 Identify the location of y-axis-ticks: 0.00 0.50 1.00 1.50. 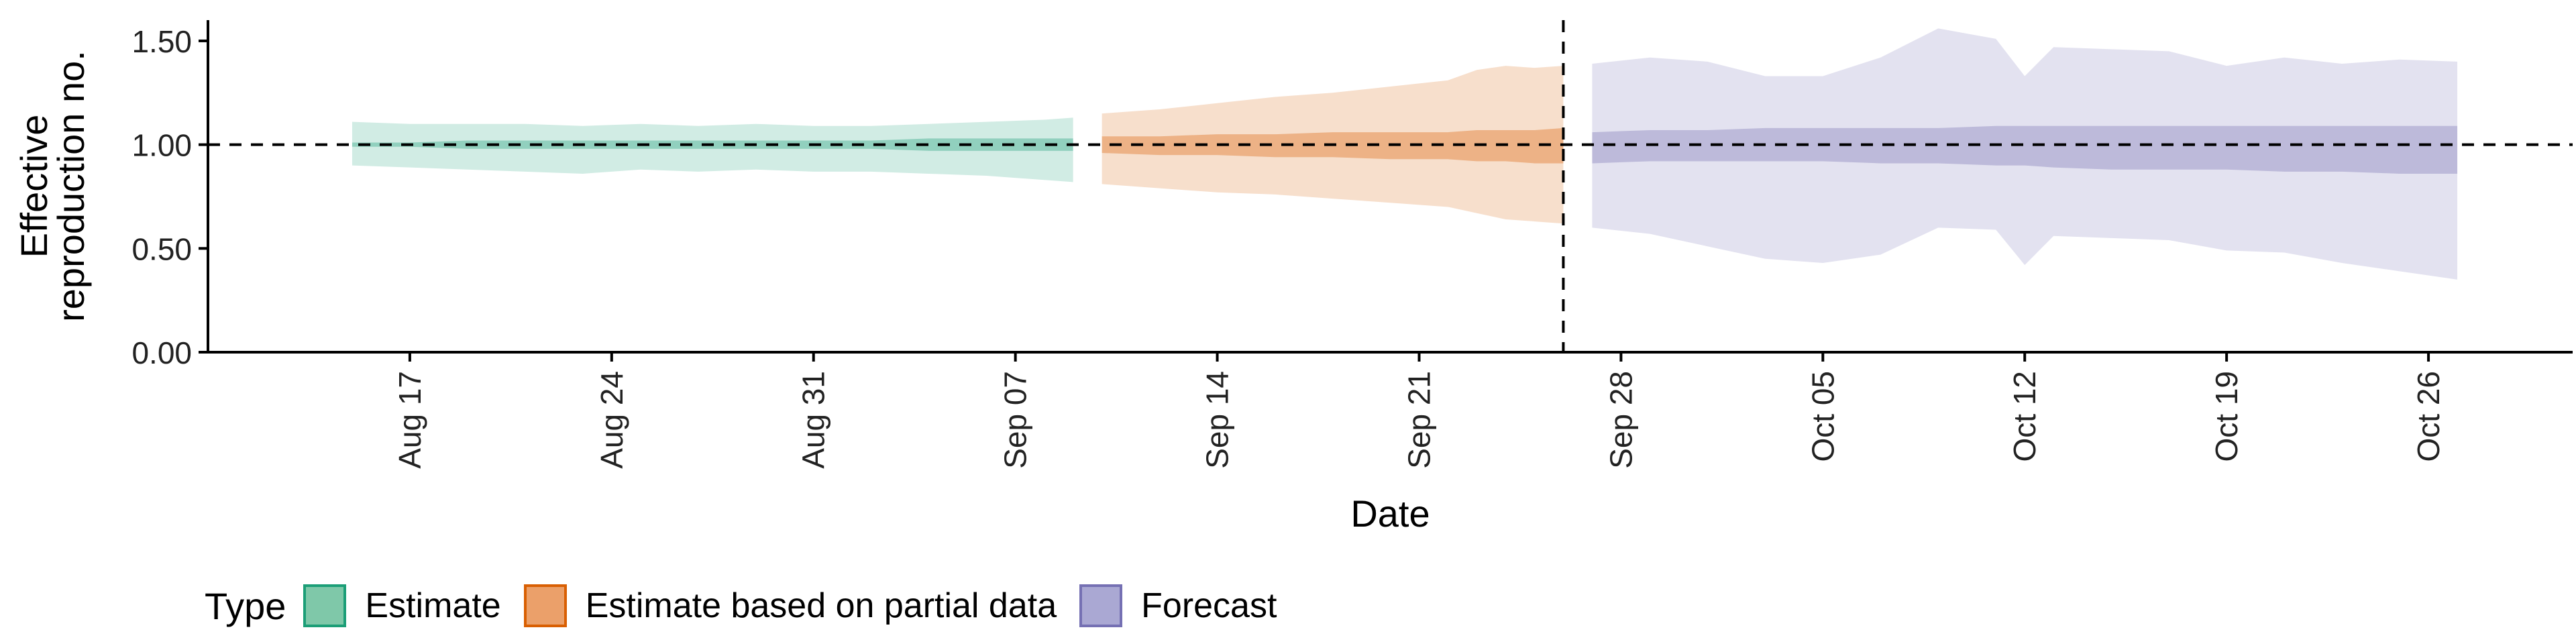
(169, 197).